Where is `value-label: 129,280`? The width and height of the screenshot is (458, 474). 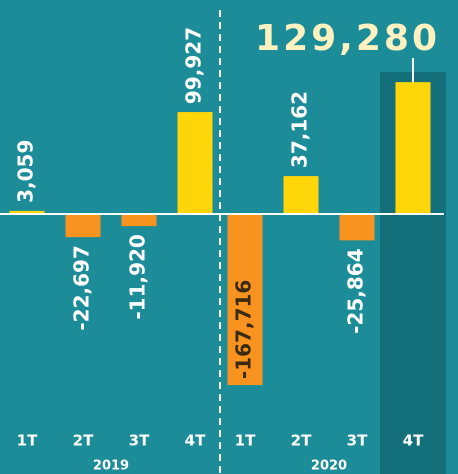 value-label: 129,280 is located at coordinates (347, 38).